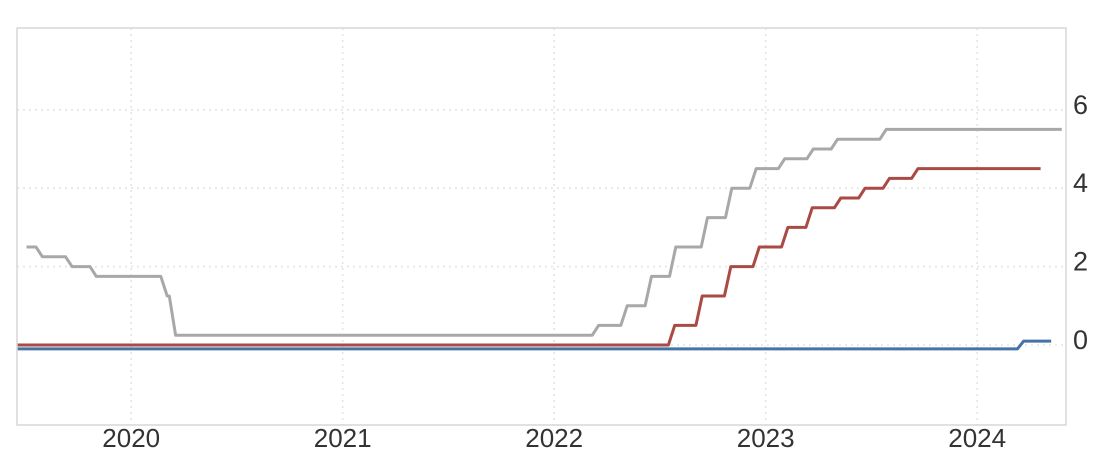 This screenshot has width=1102, height=456. I want to click on x-axis-label: 2023, so click(766, 438).